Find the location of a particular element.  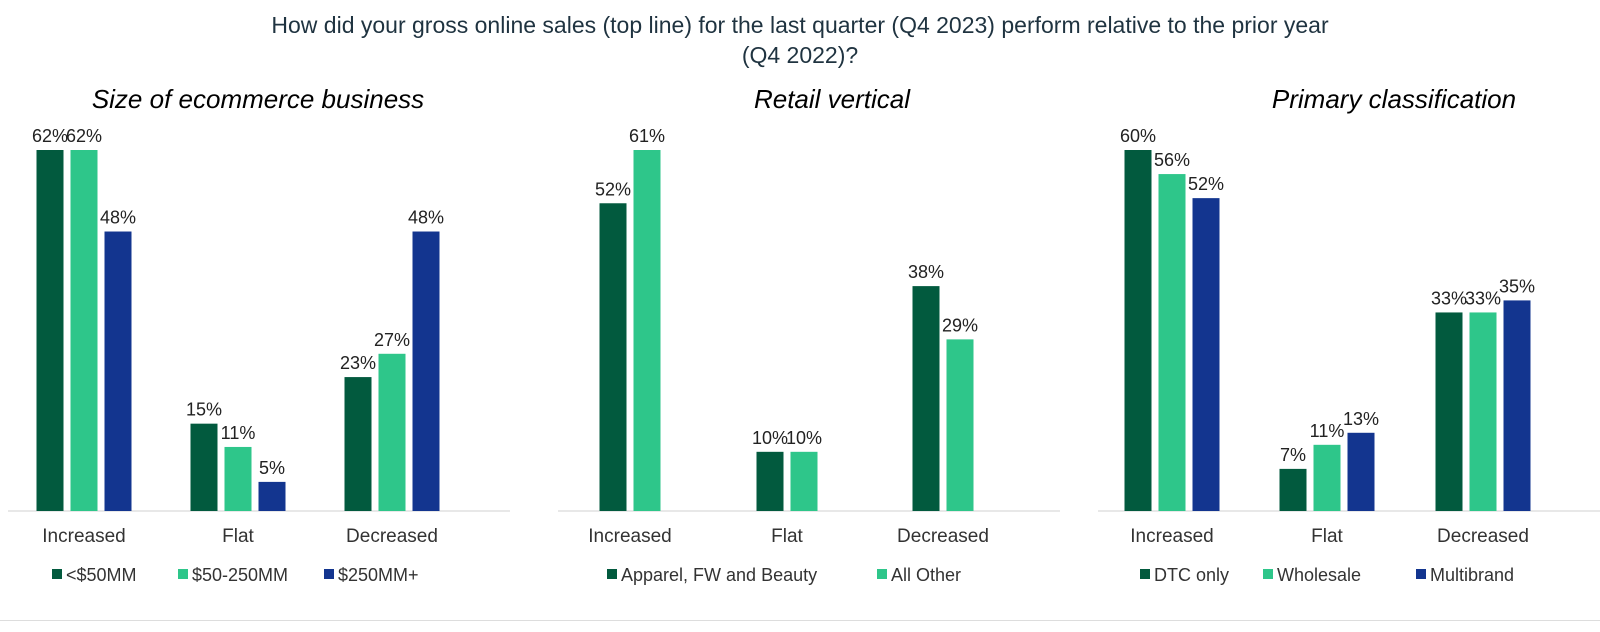

data-label: 13% is located at coordinates (1361, 419).